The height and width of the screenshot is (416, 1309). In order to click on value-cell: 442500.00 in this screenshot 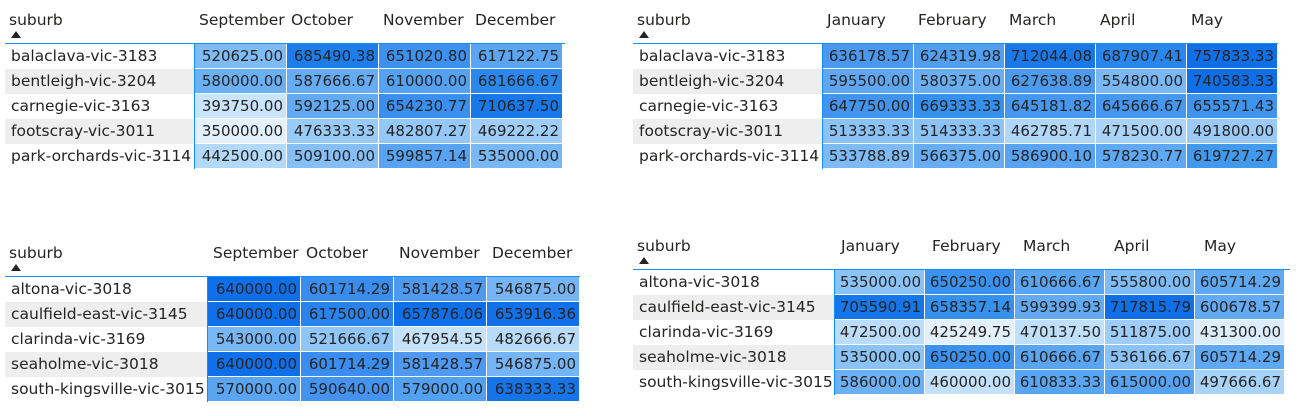, I will do `click(241, 156)`.